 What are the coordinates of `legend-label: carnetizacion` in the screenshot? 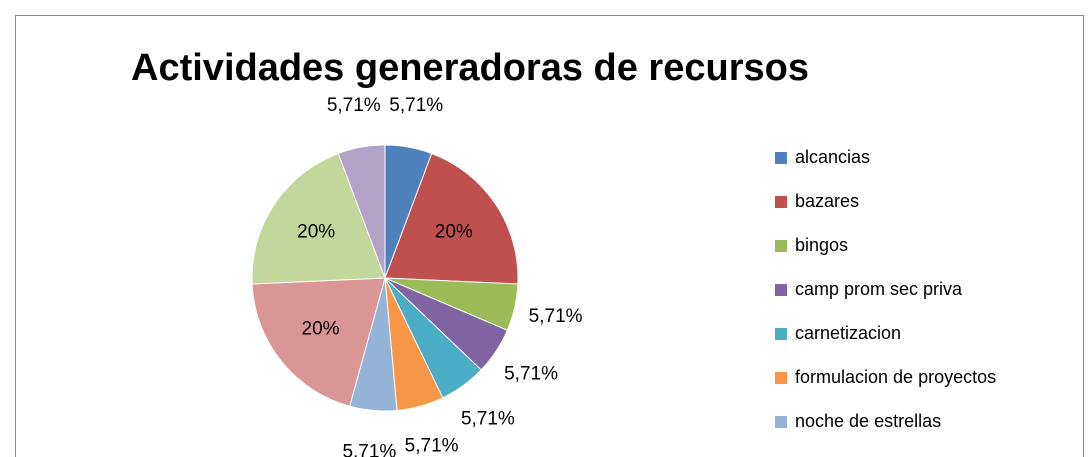 It's located at (848, 333).